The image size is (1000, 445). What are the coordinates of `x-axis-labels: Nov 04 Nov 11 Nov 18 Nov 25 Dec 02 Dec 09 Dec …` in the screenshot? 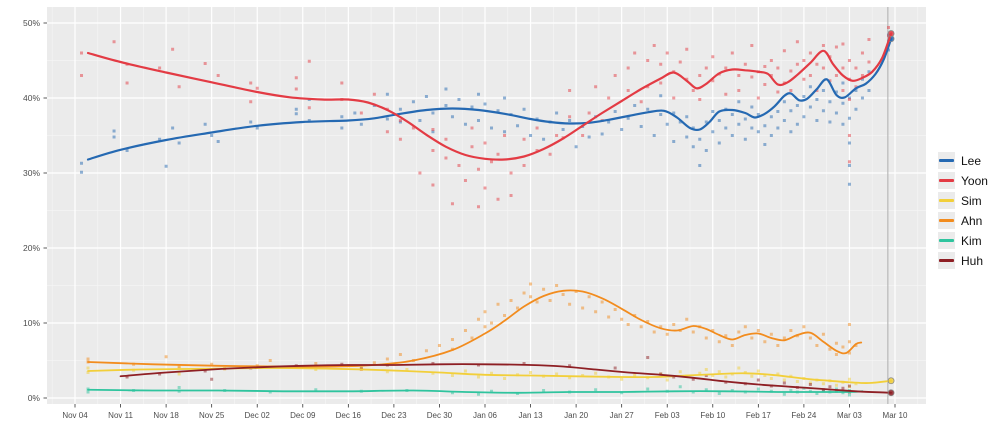 It's located at (485, 415).